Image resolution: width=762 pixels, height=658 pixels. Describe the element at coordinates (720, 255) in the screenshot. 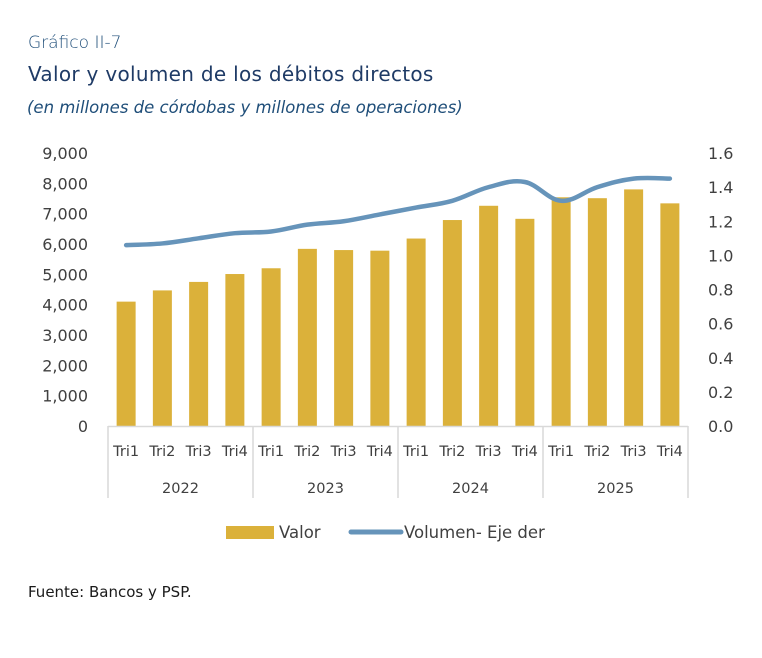

I see `right-tick-label: 1.0` at that location.